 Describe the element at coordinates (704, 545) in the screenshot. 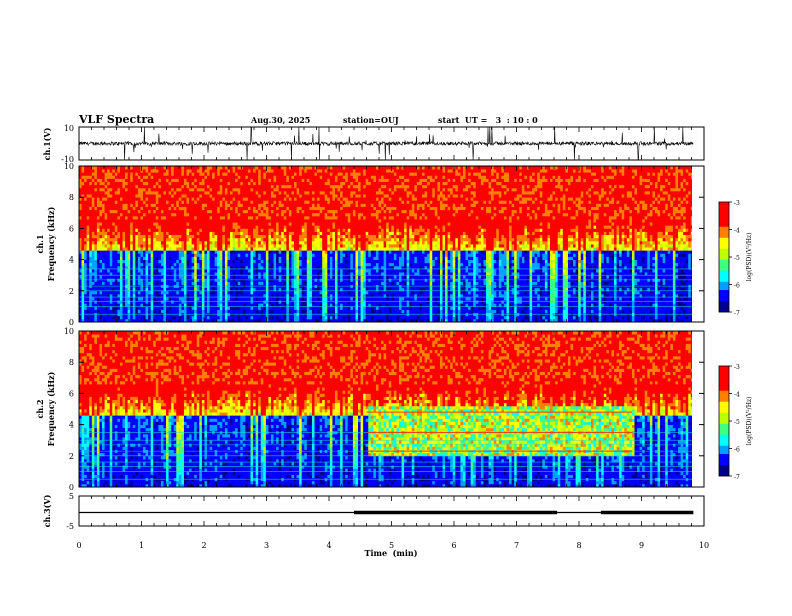

I see `x-tick-label: 10` at that location.